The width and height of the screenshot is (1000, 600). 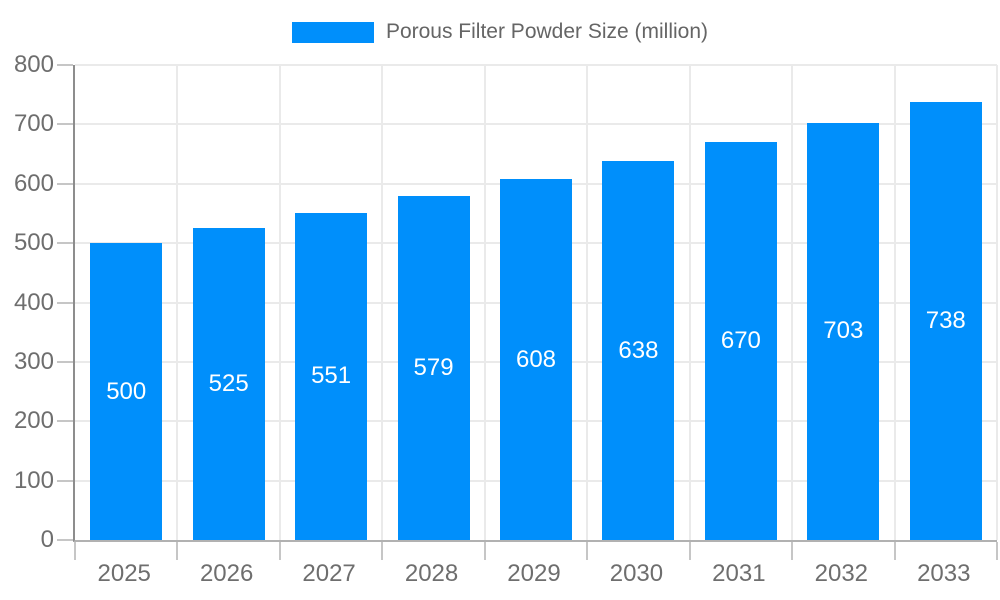 I want to click on bar-value-label: 638, so click(x=638, y=350).